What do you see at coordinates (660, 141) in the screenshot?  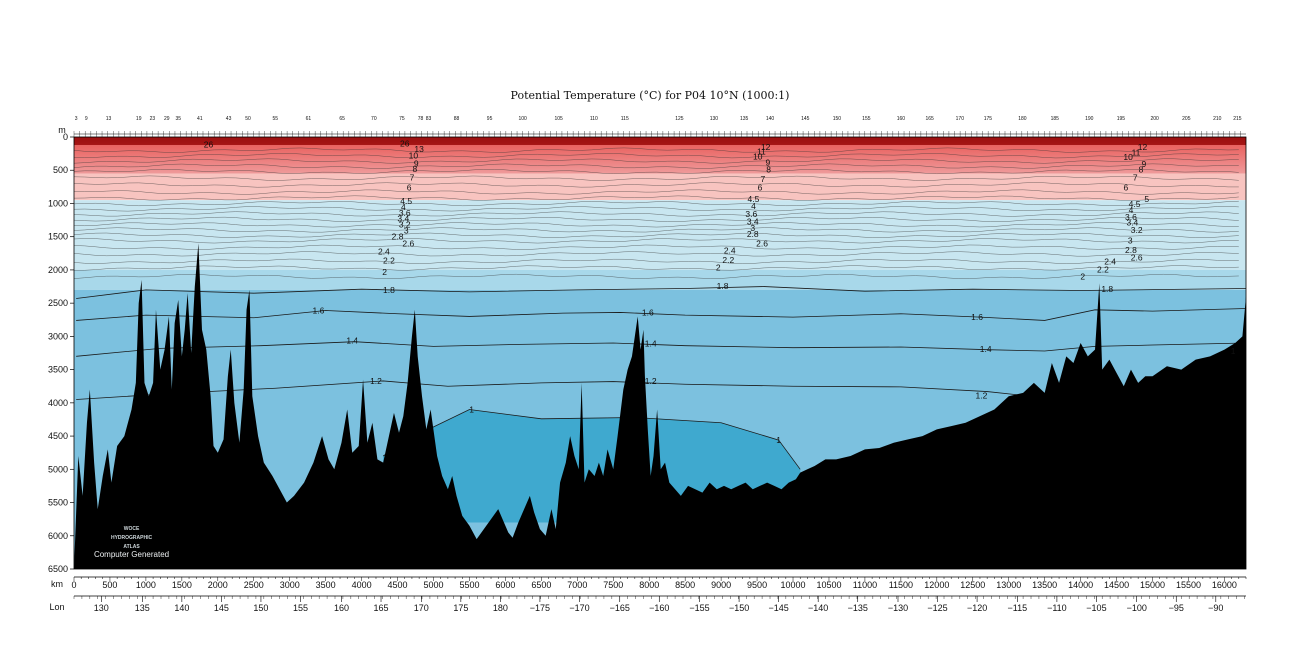 I see `surface-layer` at bounding box center [660, 141].